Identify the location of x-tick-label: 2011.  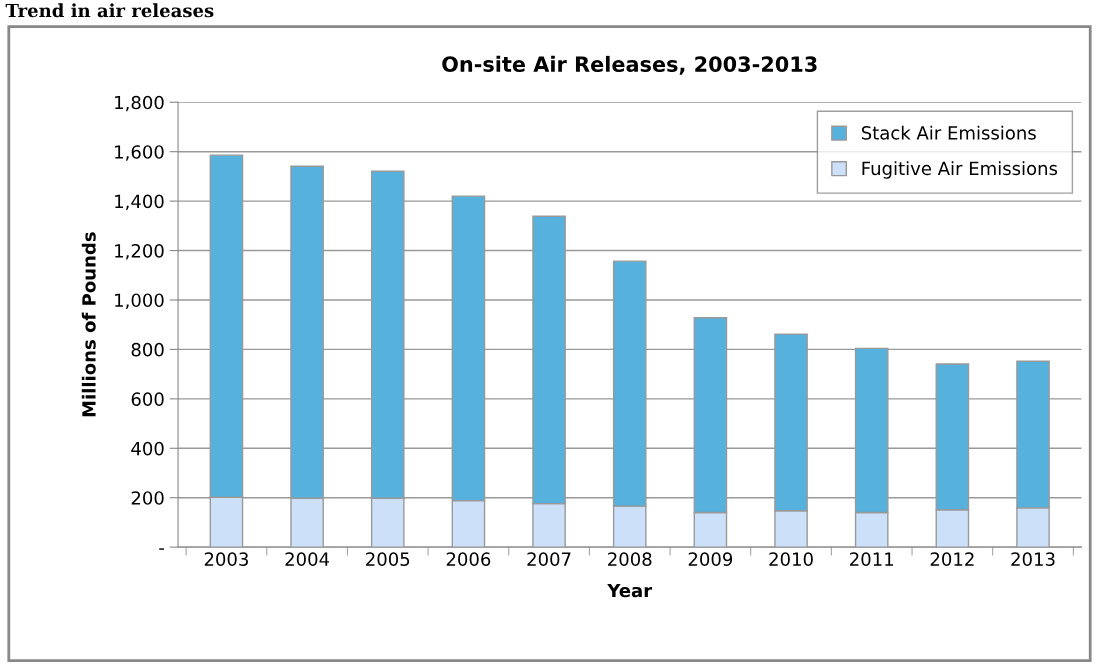
(872, 559).